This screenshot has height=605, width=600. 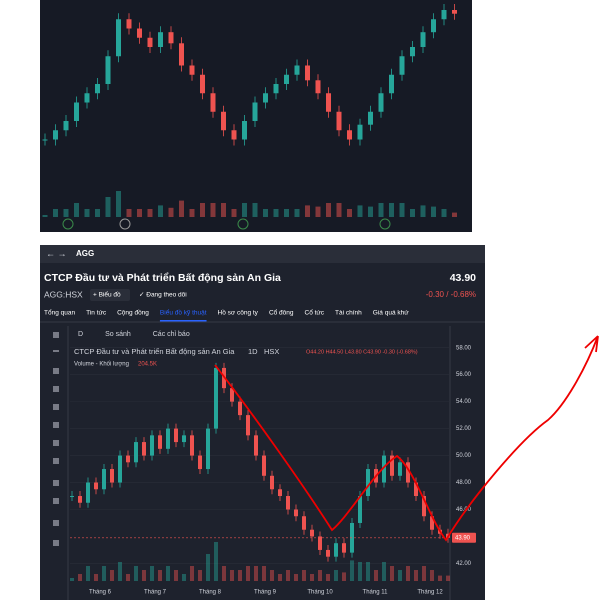 What do you see at coordinates (155, 593) in the screenshot?
I see `x-tick-label: Tháng 7` at bounding box center [155, 593].